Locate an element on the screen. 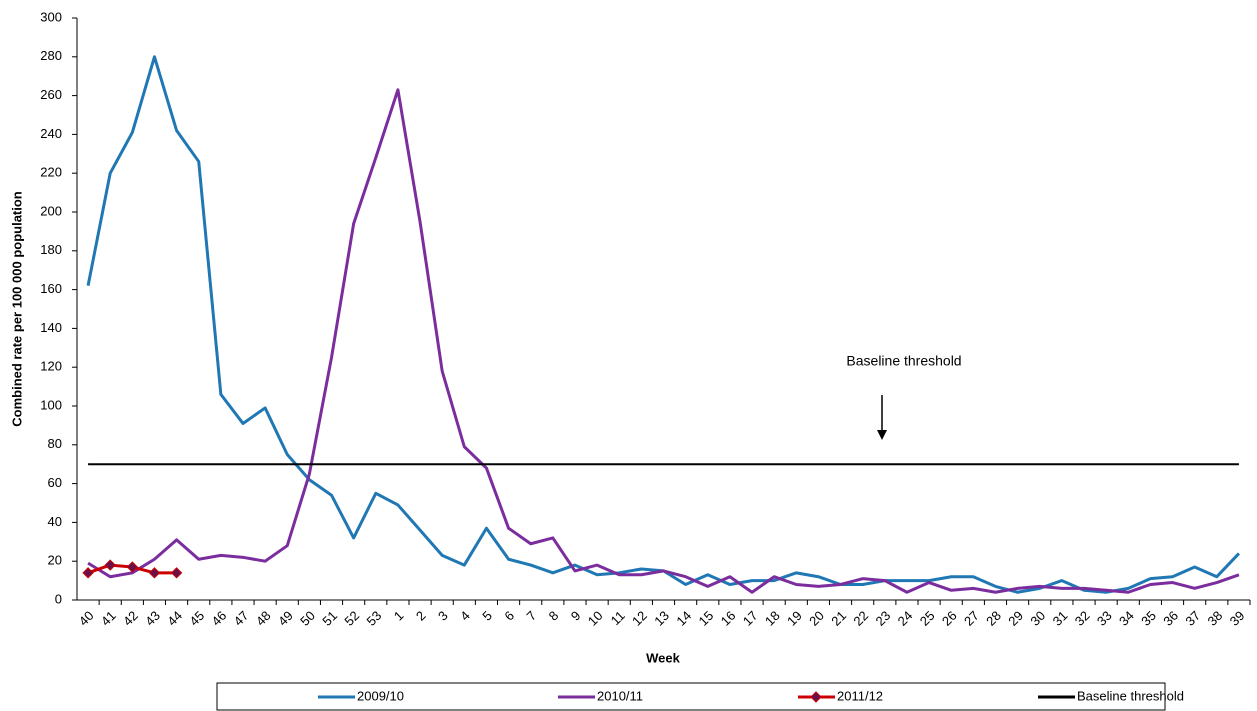 The height and width of the screenshot is (711, 1257). x-tick-label: 7 is located at coordinates (532, 616).